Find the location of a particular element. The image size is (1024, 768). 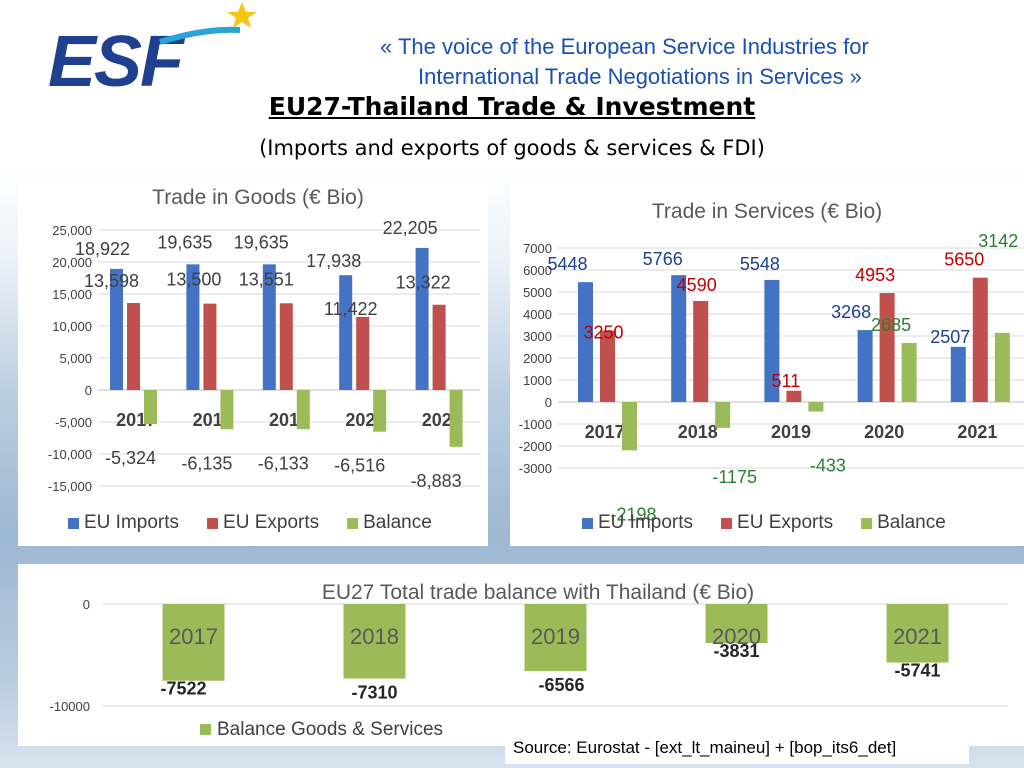

bar-eu-exports-2020 is located at coordinates (363, 353).